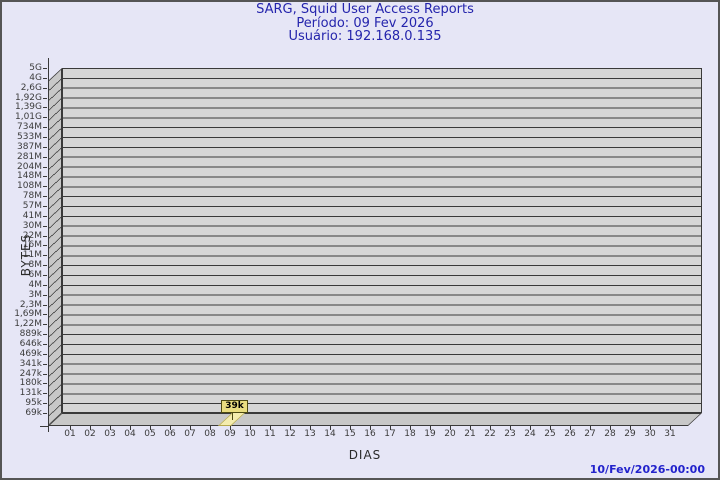  What do you see at coordinates (30, 373) in the screenshot?
I see `y-tick-label: 247k` at bounding box center [30, 373].